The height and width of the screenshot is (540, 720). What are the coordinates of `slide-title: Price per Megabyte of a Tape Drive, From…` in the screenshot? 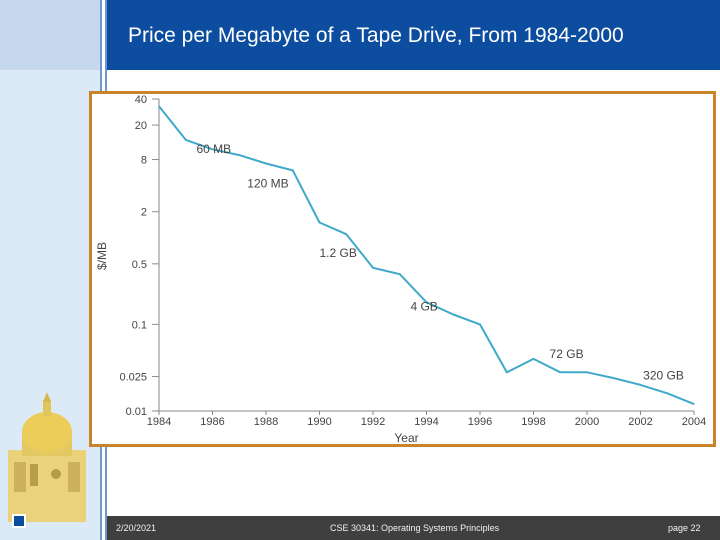 It's located at (376, 35).